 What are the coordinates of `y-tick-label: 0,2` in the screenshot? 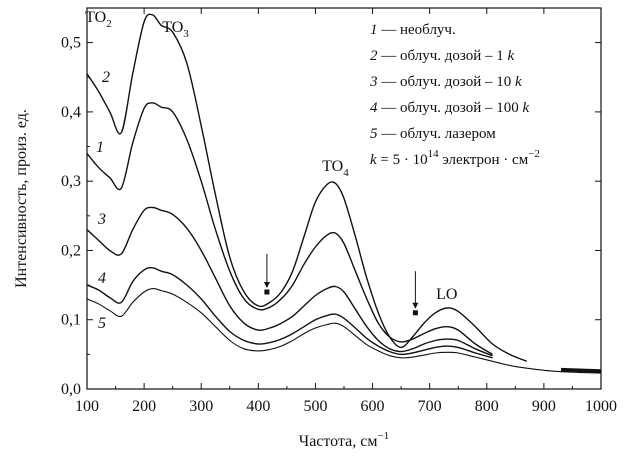 It's located at (71, 250).